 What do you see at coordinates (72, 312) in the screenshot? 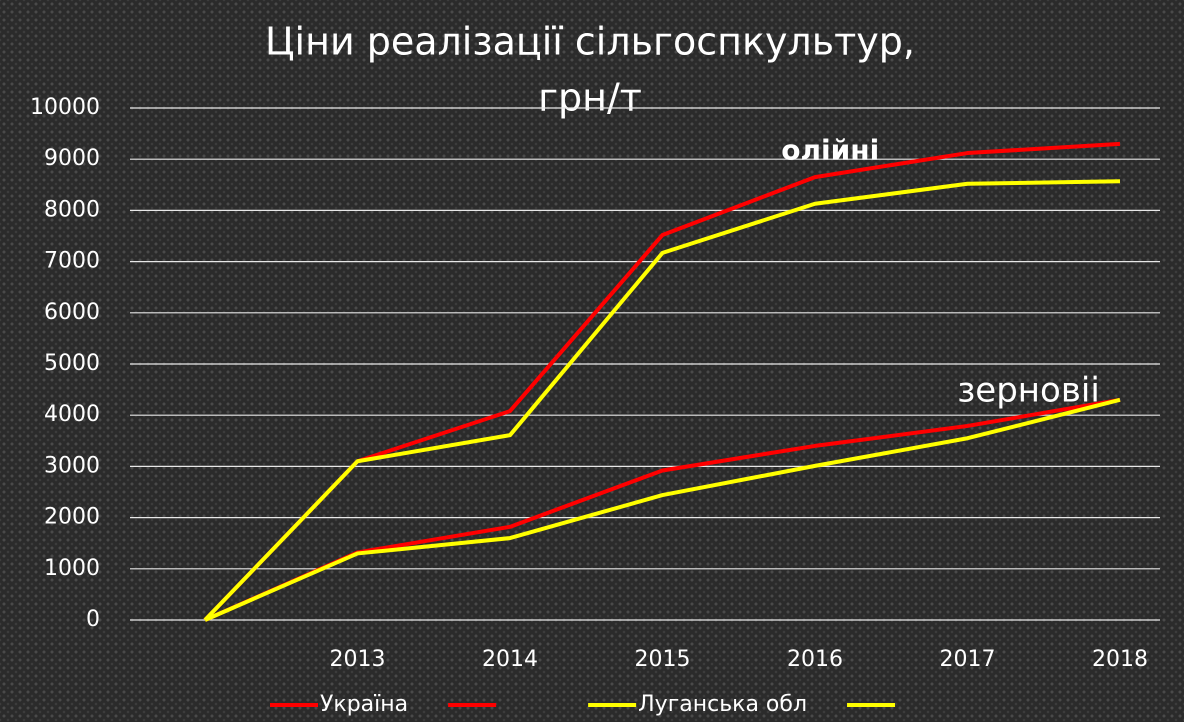
I see `y-tick-label: 6000` at bounding box center [72, 312].